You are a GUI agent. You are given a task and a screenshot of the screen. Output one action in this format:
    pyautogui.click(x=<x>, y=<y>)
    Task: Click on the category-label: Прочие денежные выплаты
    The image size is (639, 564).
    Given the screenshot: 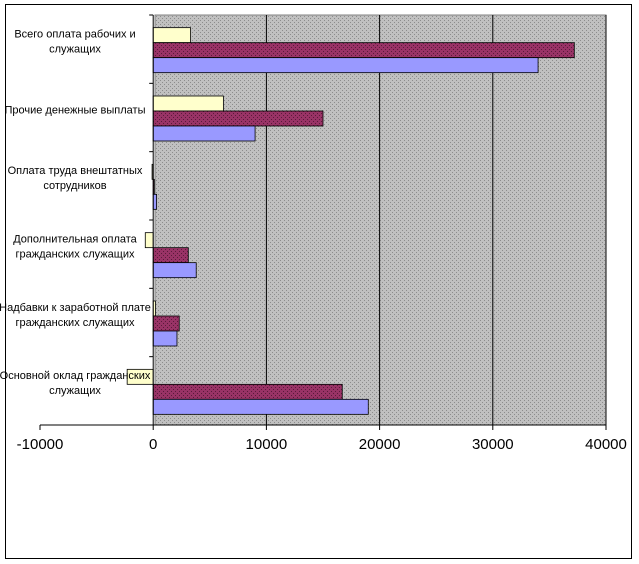 What is the action you would take?
    pyautogui.click(x=74, y=110)
    